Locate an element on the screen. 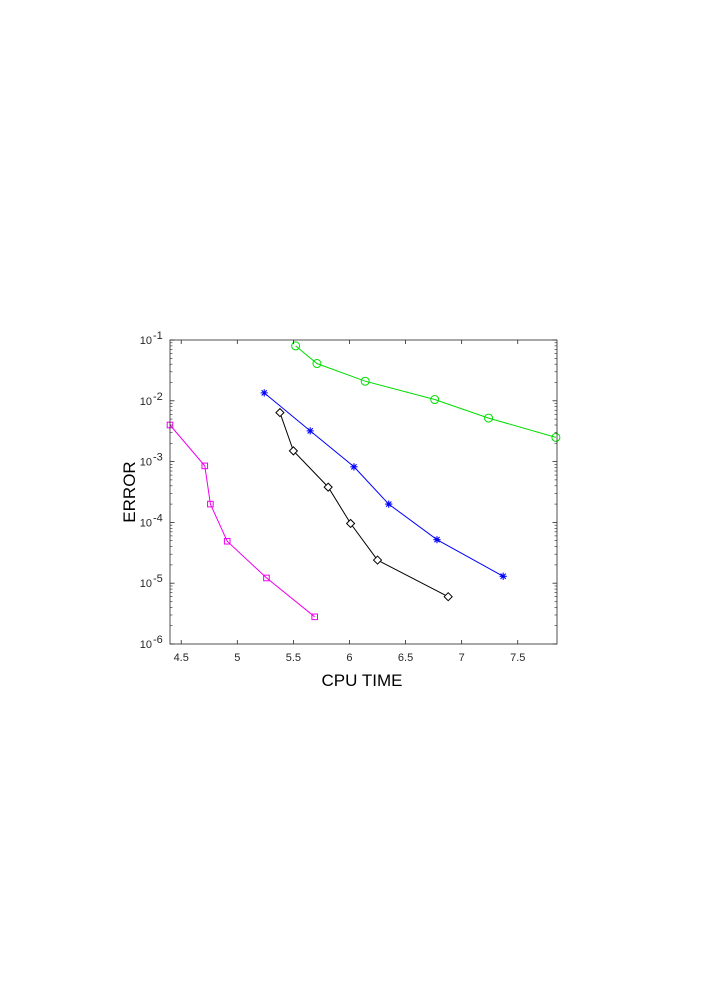  y-tick-exponent: -2 is located at coordinates (158, 397).